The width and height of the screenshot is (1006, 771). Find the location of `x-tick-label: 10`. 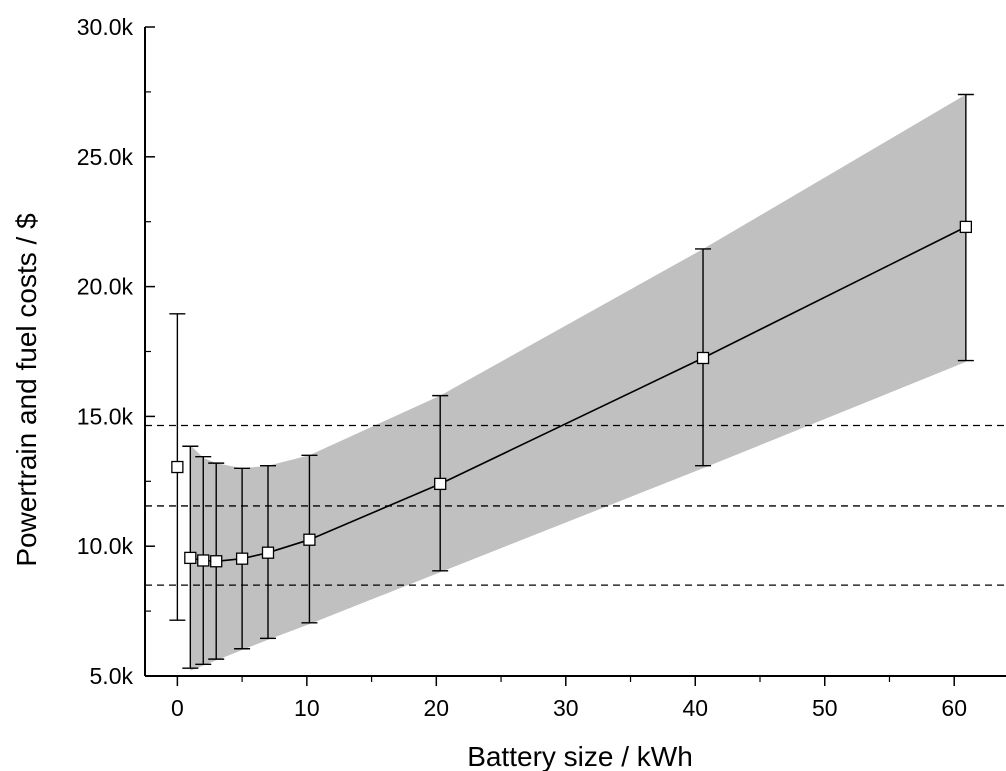

x-tick-label: 10 is located at coordinates (307, 708).